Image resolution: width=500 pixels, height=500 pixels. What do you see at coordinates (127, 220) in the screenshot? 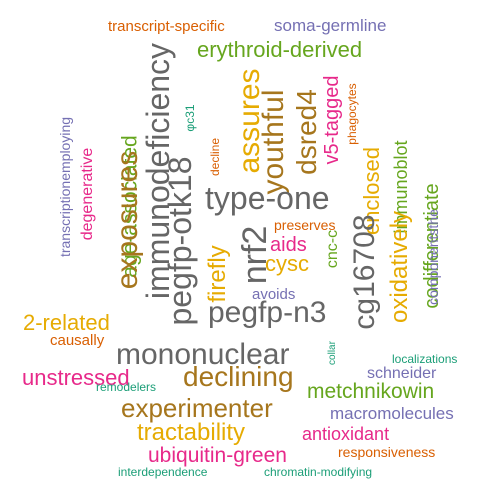
I see `word-exposures: exposures` at bounding box center [127, 220].